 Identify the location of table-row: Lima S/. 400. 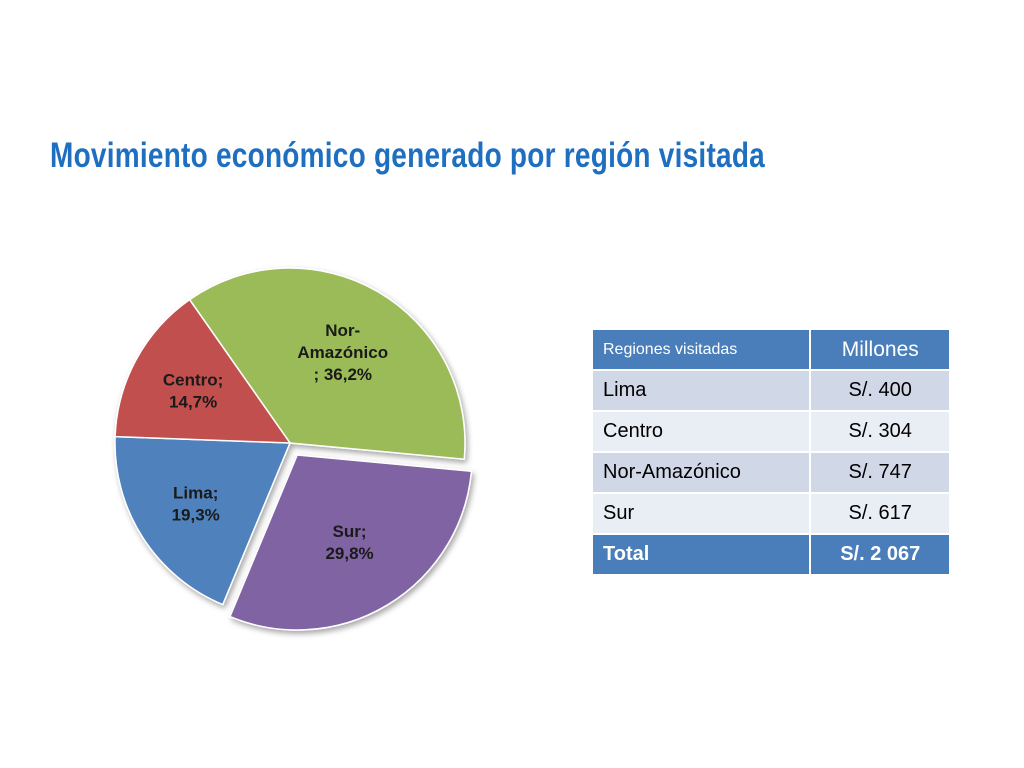
(770, 390).